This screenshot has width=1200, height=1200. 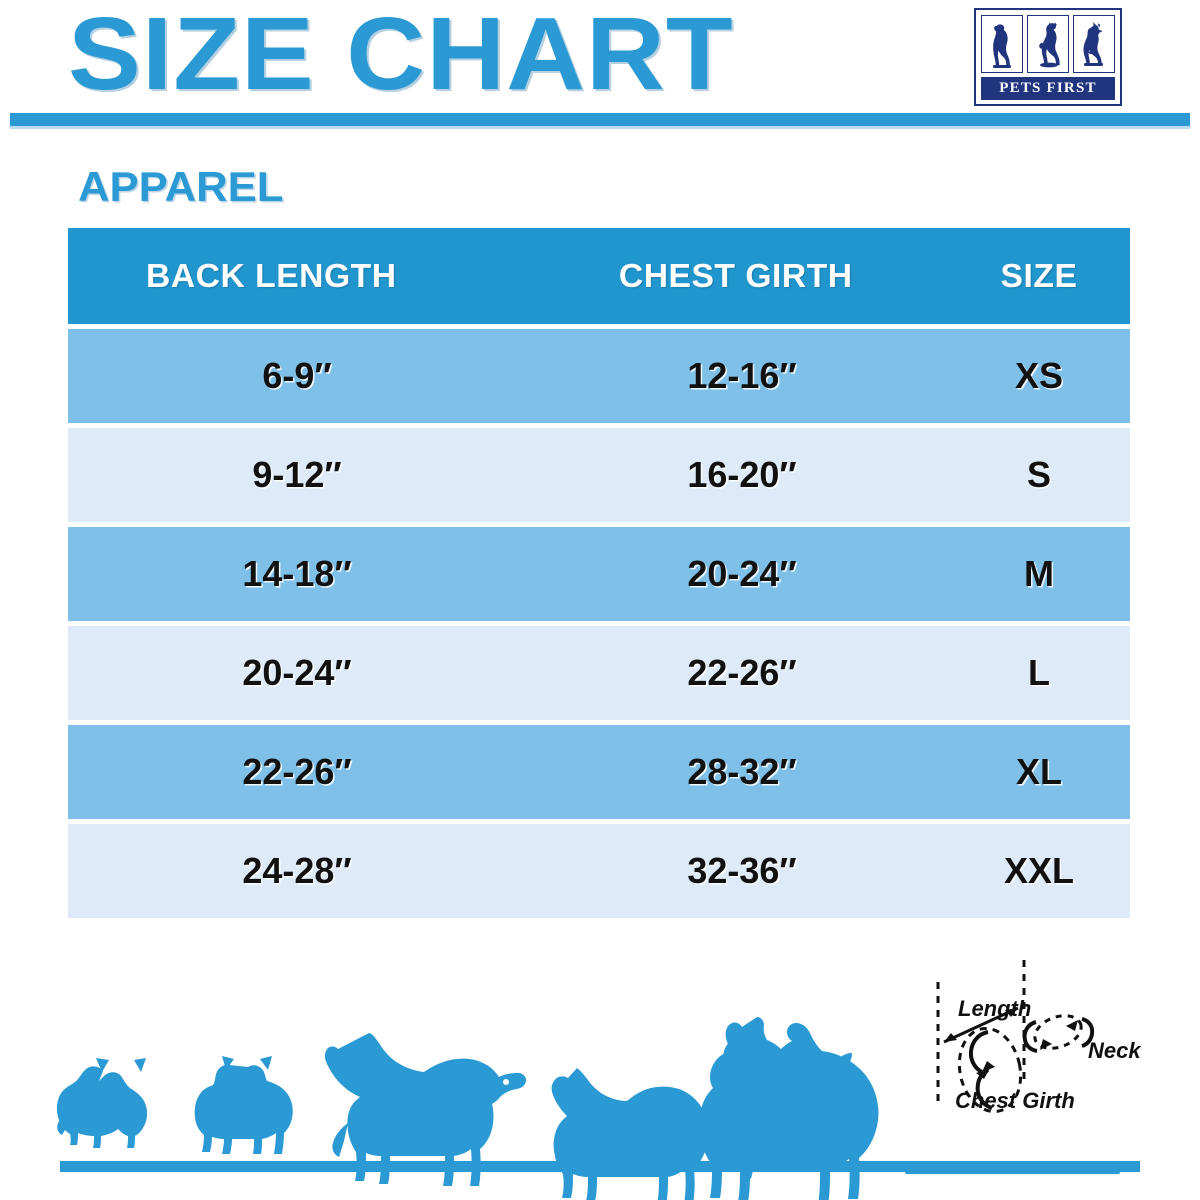 What do you see at coordinates (1039, 275) in the screenshot?
I see `column-header-size: SIZE` at bounding box center [1039, 275].